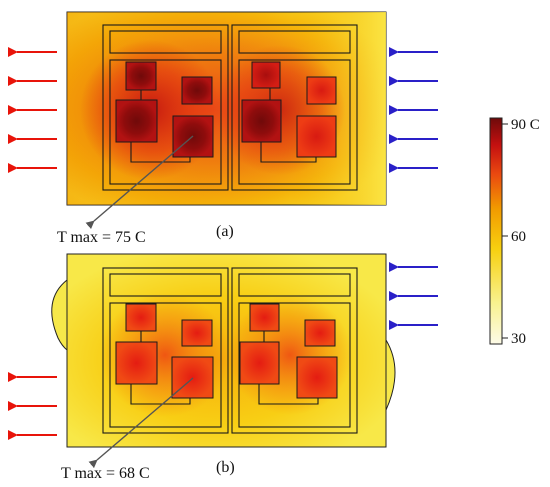 The image size is (550, 487). Describe the element at coordinates (266, 75) in the screenshot. I see `chip-a5` at that location.